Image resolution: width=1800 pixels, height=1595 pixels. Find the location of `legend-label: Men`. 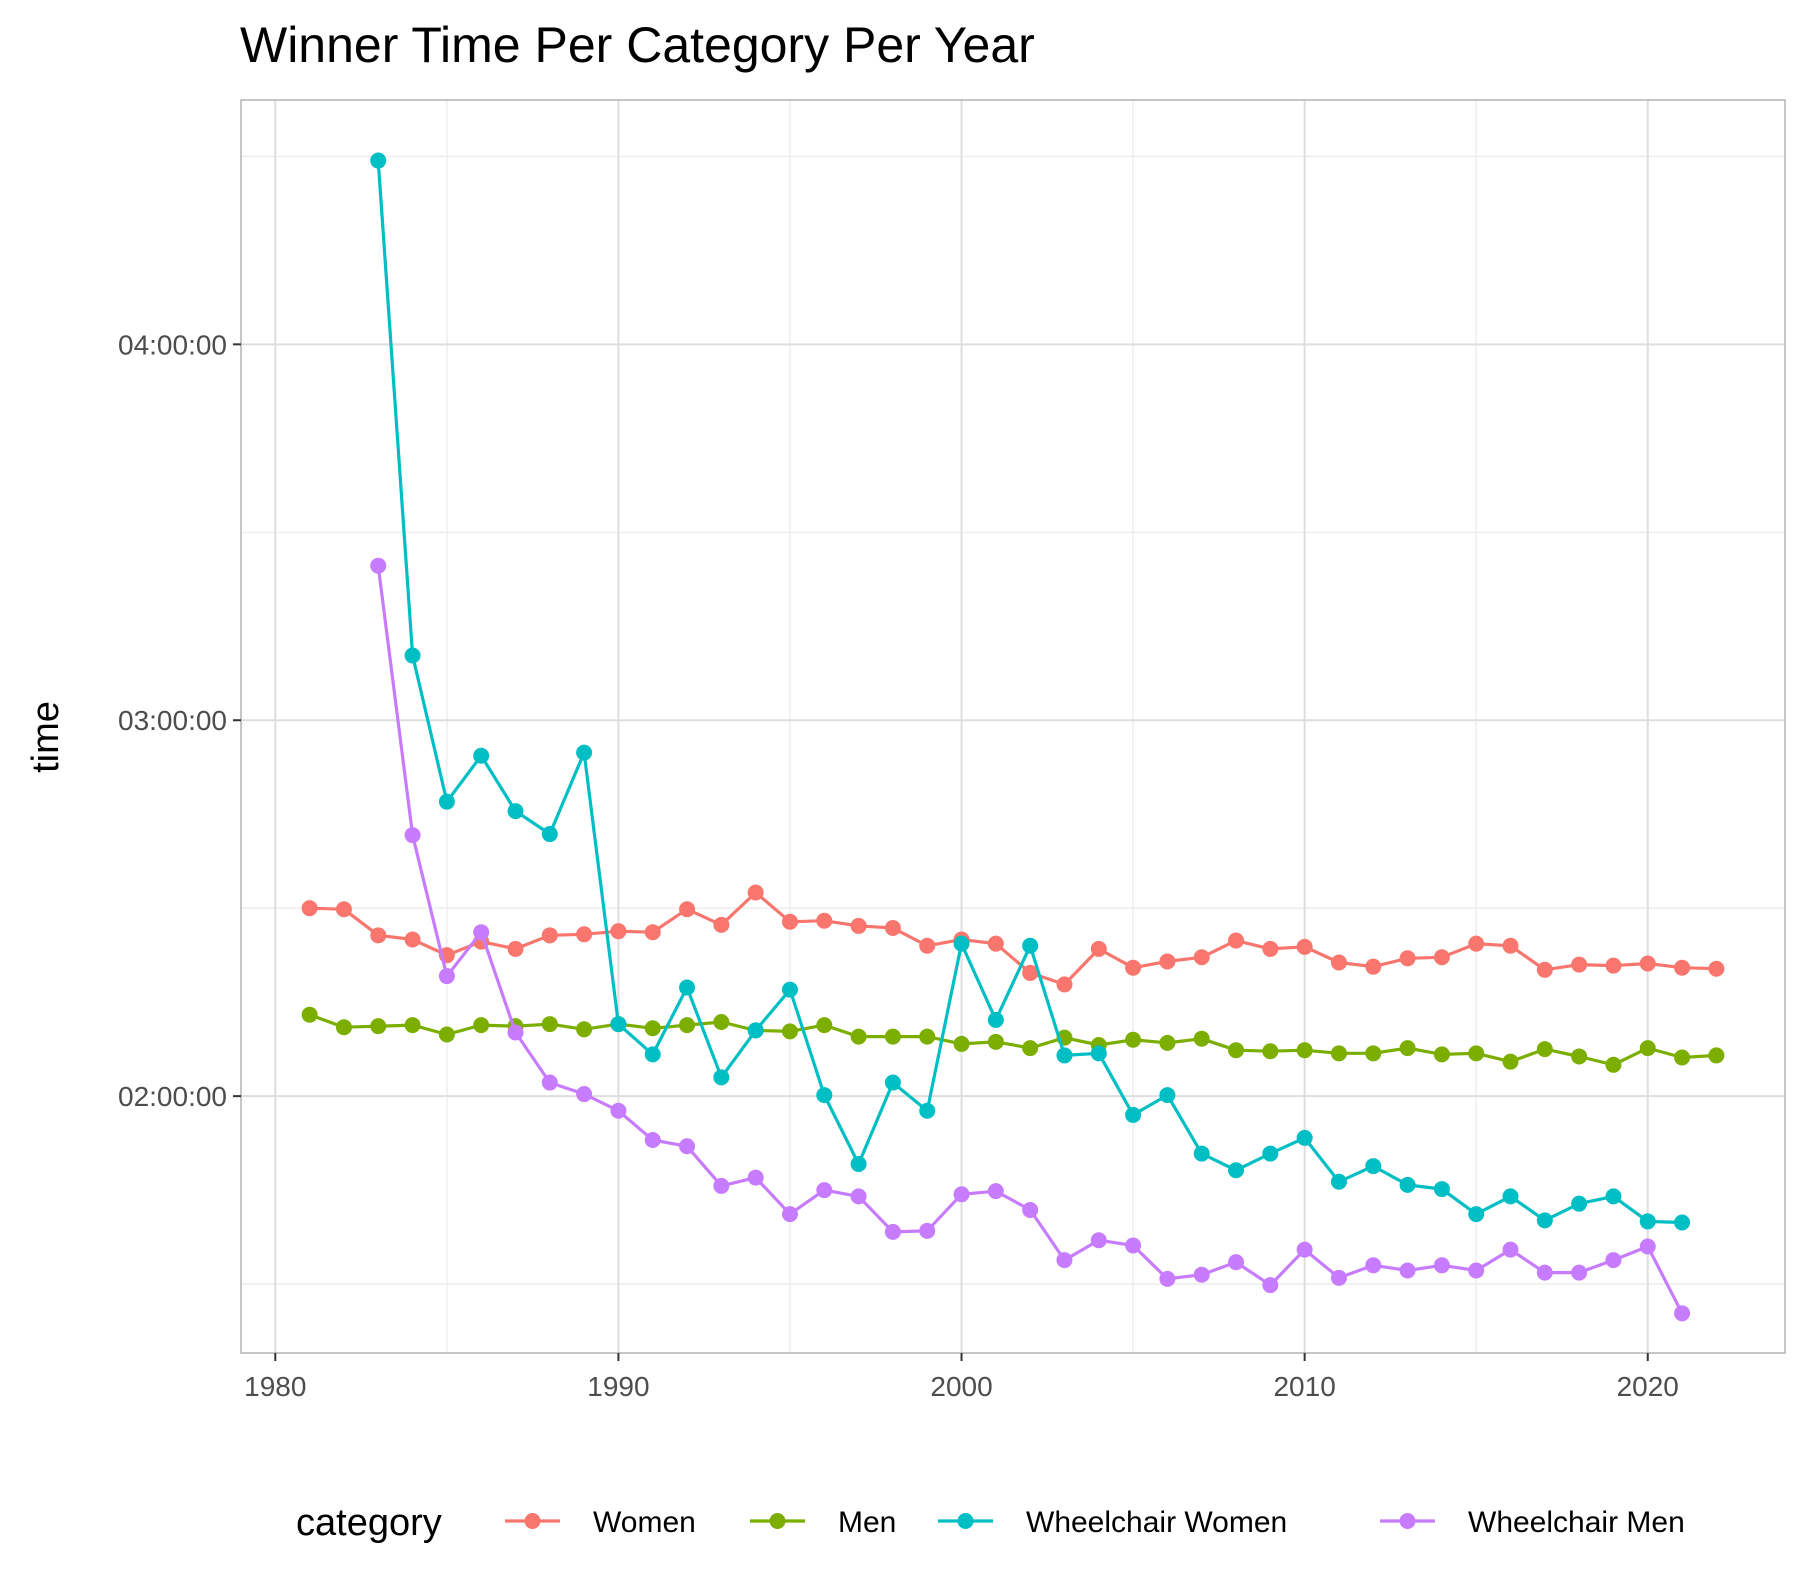

legend-label: Men is located at coordinates (867, 1522).